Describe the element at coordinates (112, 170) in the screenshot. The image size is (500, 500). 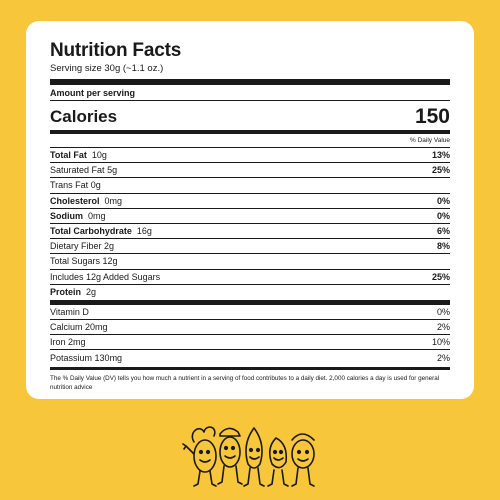
I see `nutrient-amount: 5g` at that location.